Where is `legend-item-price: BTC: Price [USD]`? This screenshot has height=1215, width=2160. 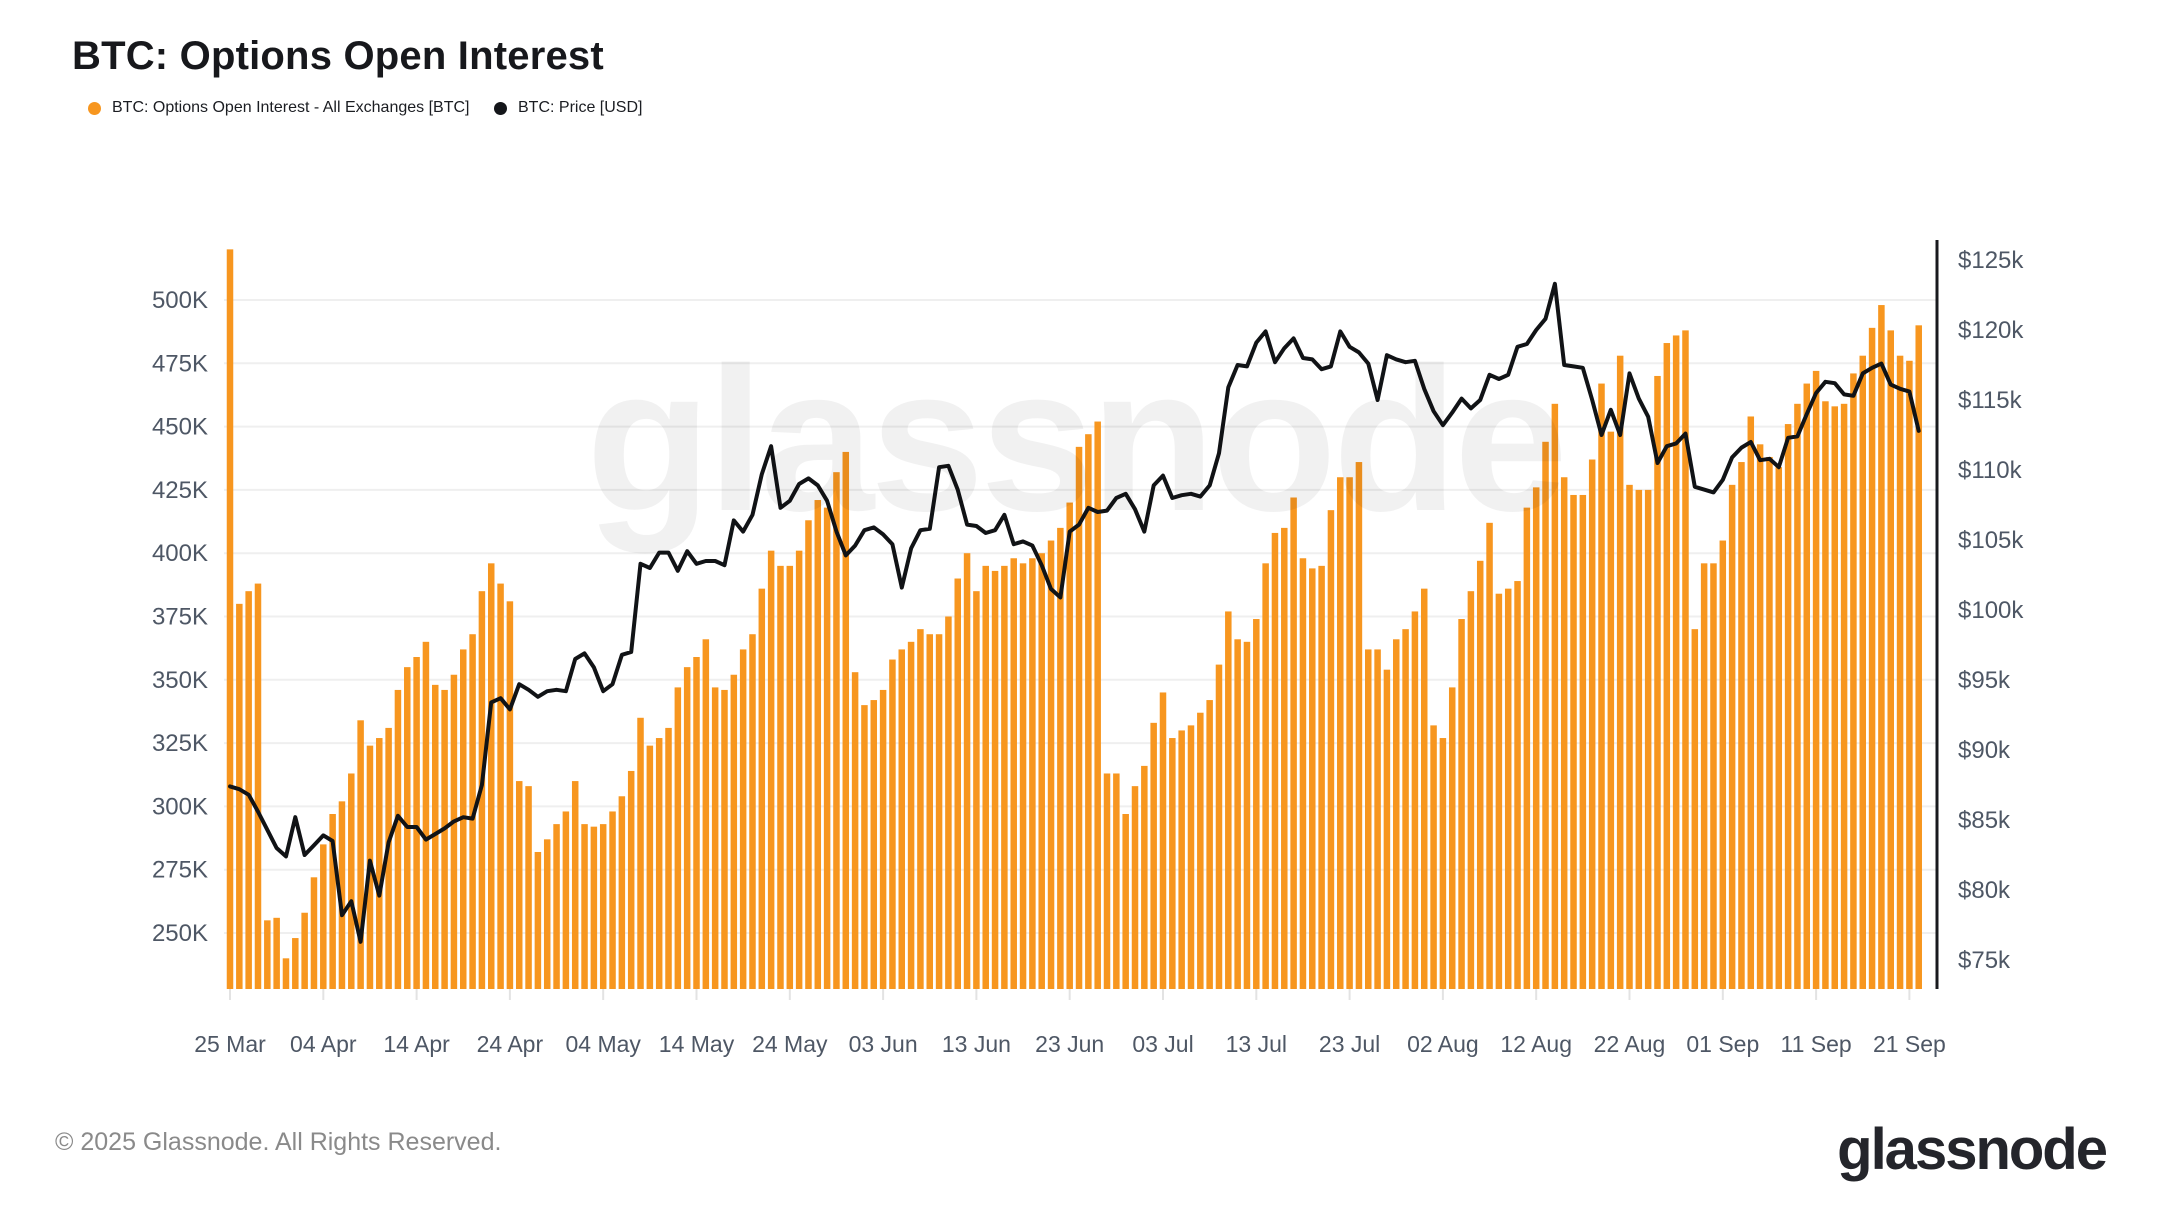
legend-item-price: BTC: Price [USD] is located at coordinates (568, 108).